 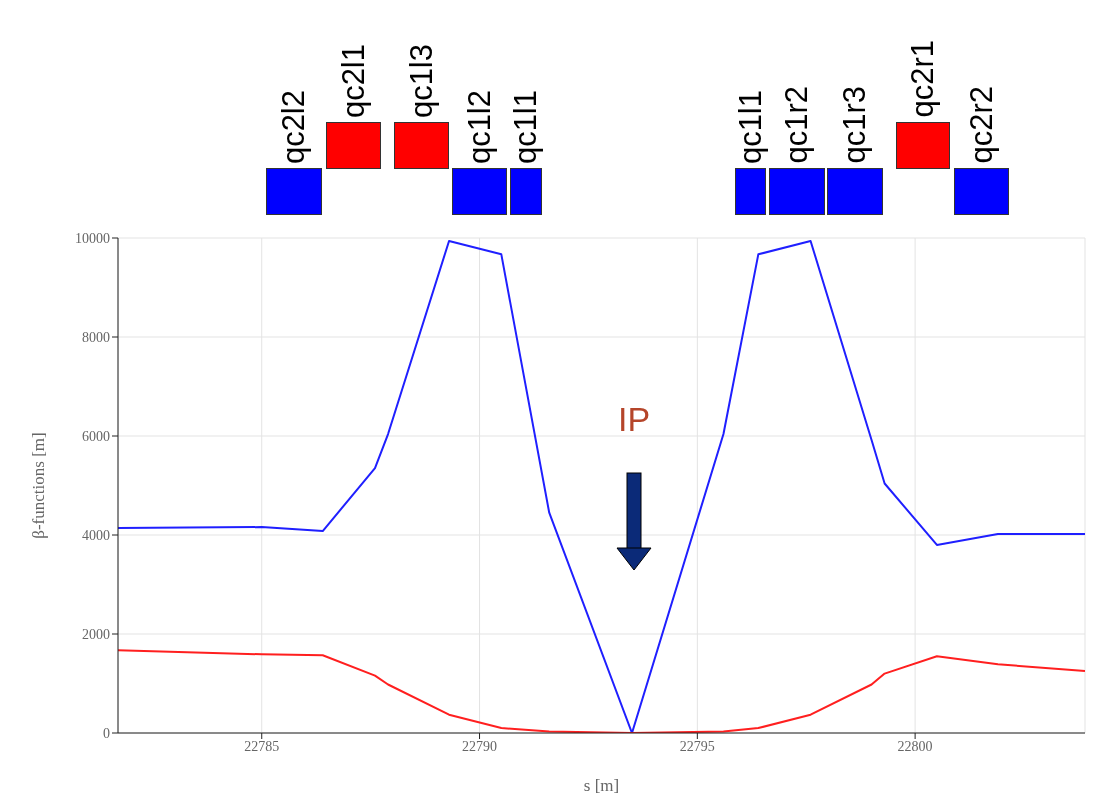 I want to click on text: qc1r3, so click(x=855, y=125).